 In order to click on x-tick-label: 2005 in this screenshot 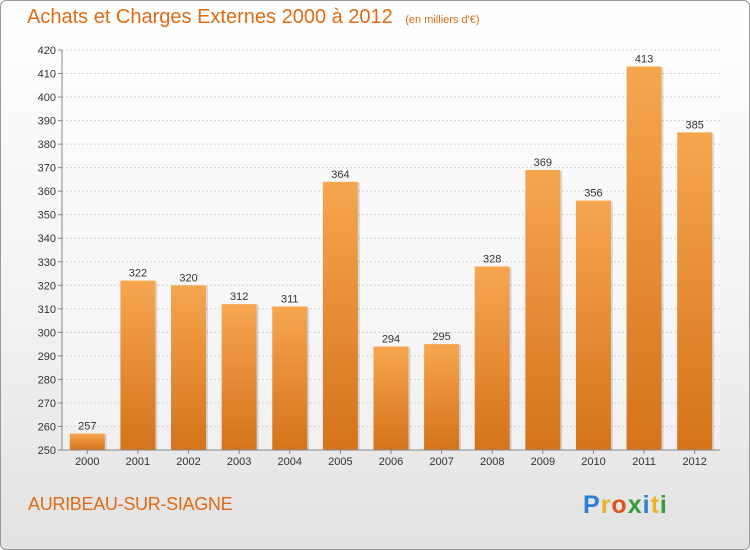, I will do `click(340, 462)`.